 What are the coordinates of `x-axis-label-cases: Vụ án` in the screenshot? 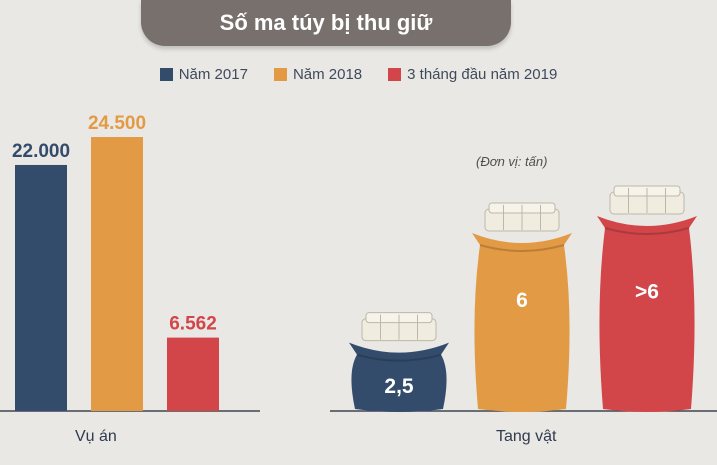 It's located at (96, 436).